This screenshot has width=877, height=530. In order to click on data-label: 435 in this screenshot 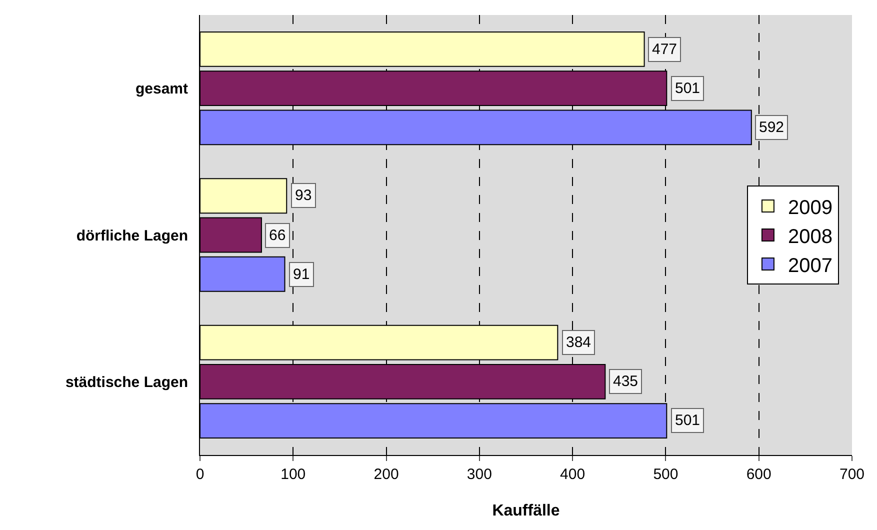, I will do `click(625, 381)`.